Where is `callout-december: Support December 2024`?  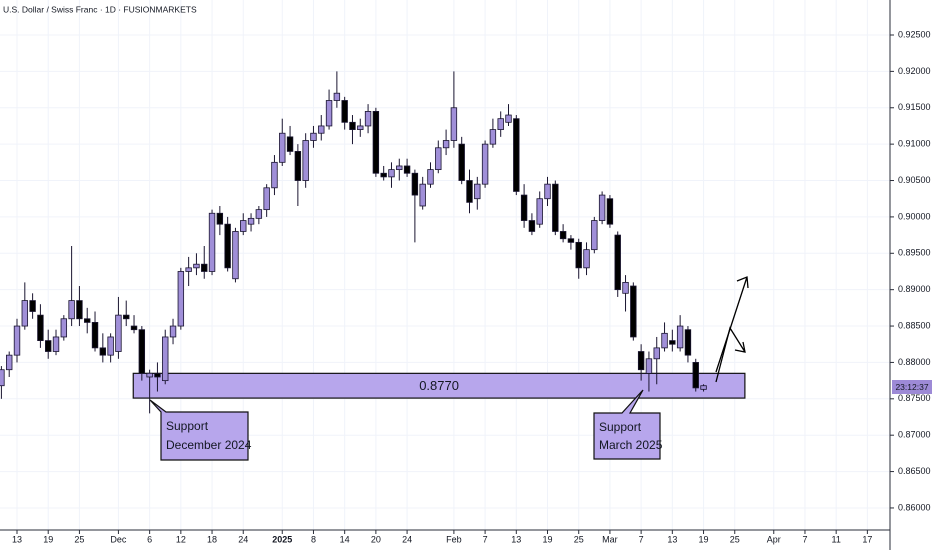 callout-december: Support December 2024 is located at coordinates (200, 430).